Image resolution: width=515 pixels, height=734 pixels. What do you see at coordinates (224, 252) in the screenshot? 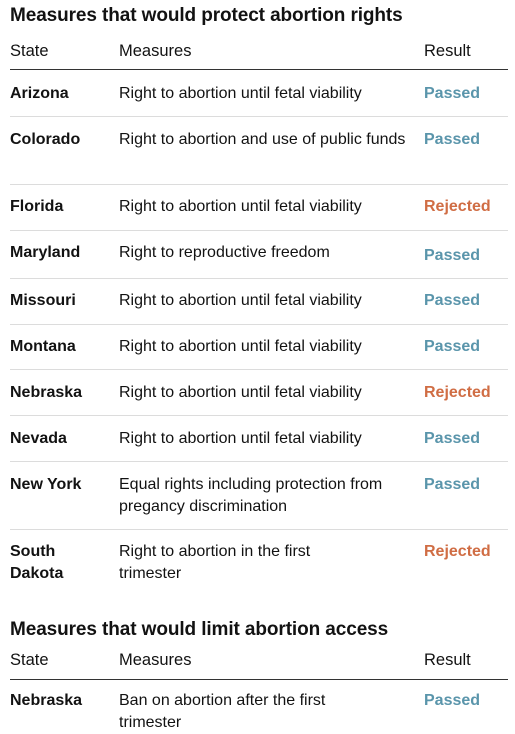
I see `row-measure: Right to reproductive freedom` at bounding box center [224, 252].